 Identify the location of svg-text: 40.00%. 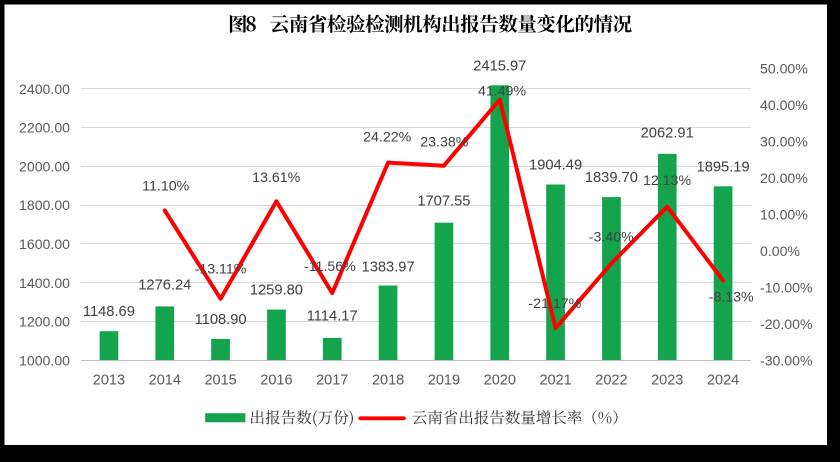
(784, 105).